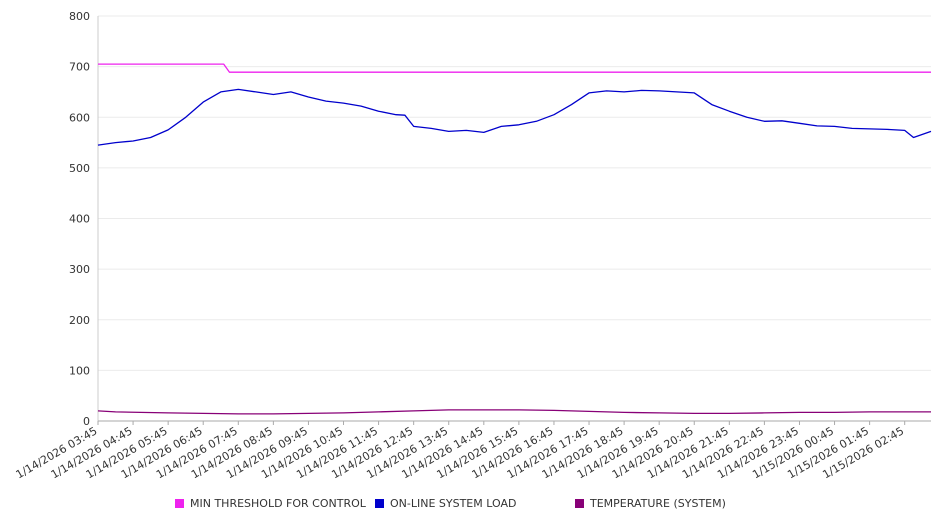 This screenshot has width=946, height=526. What do you see at coordinates (79, 320) in the screenshot?
I see `y-tick-label: 200` at bounding box center [79, 320].